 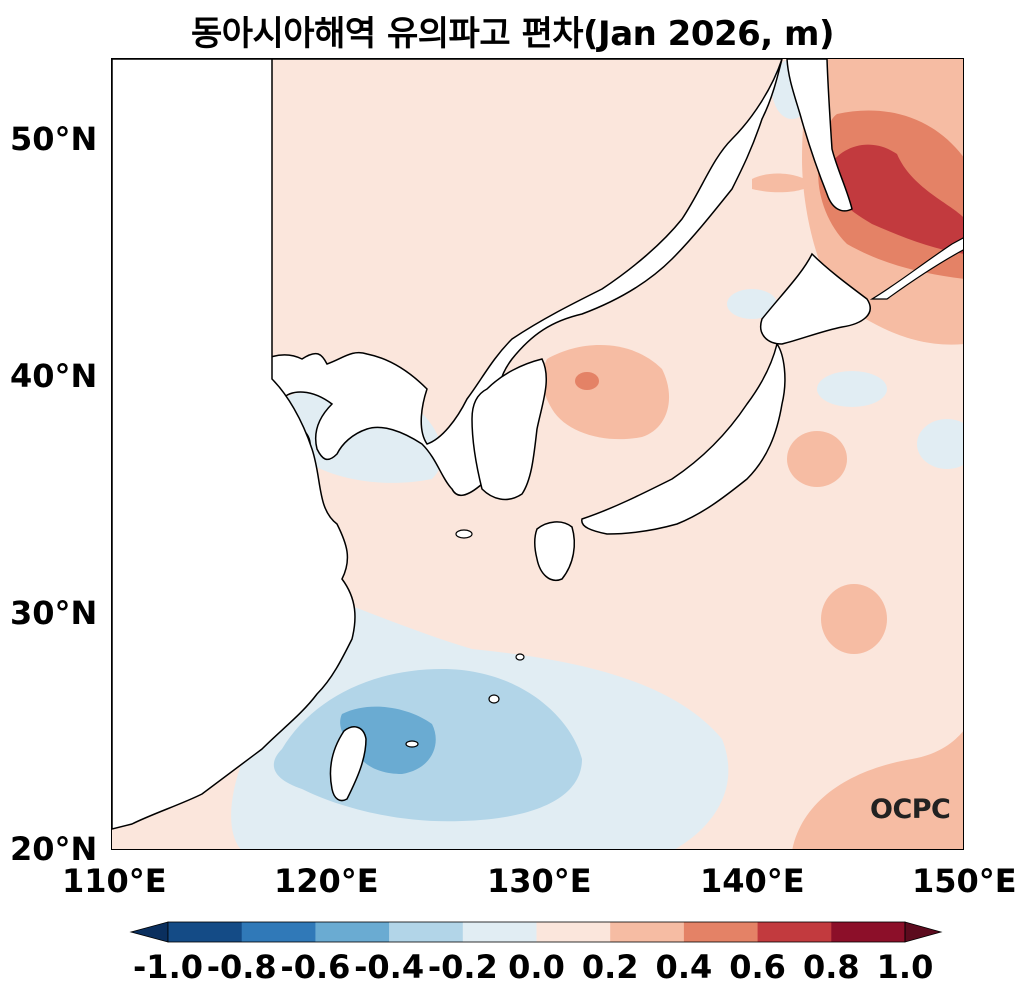 What do you see at coordinates (757, 967) in the screenshot?
I see `colorbar-tick-label: 0.6` at bounding box center [757, 967].